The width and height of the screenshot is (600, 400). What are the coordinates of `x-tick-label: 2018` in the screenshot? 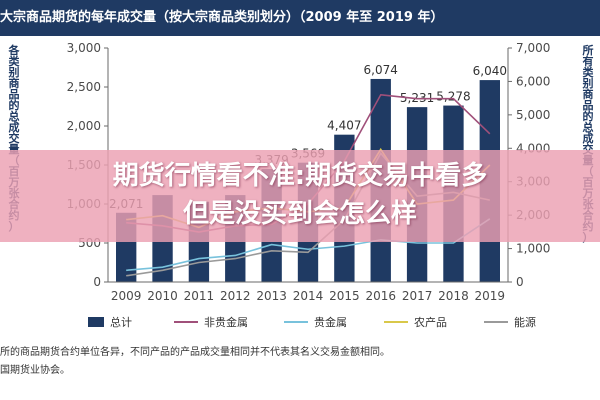 It's located at (453, 296).